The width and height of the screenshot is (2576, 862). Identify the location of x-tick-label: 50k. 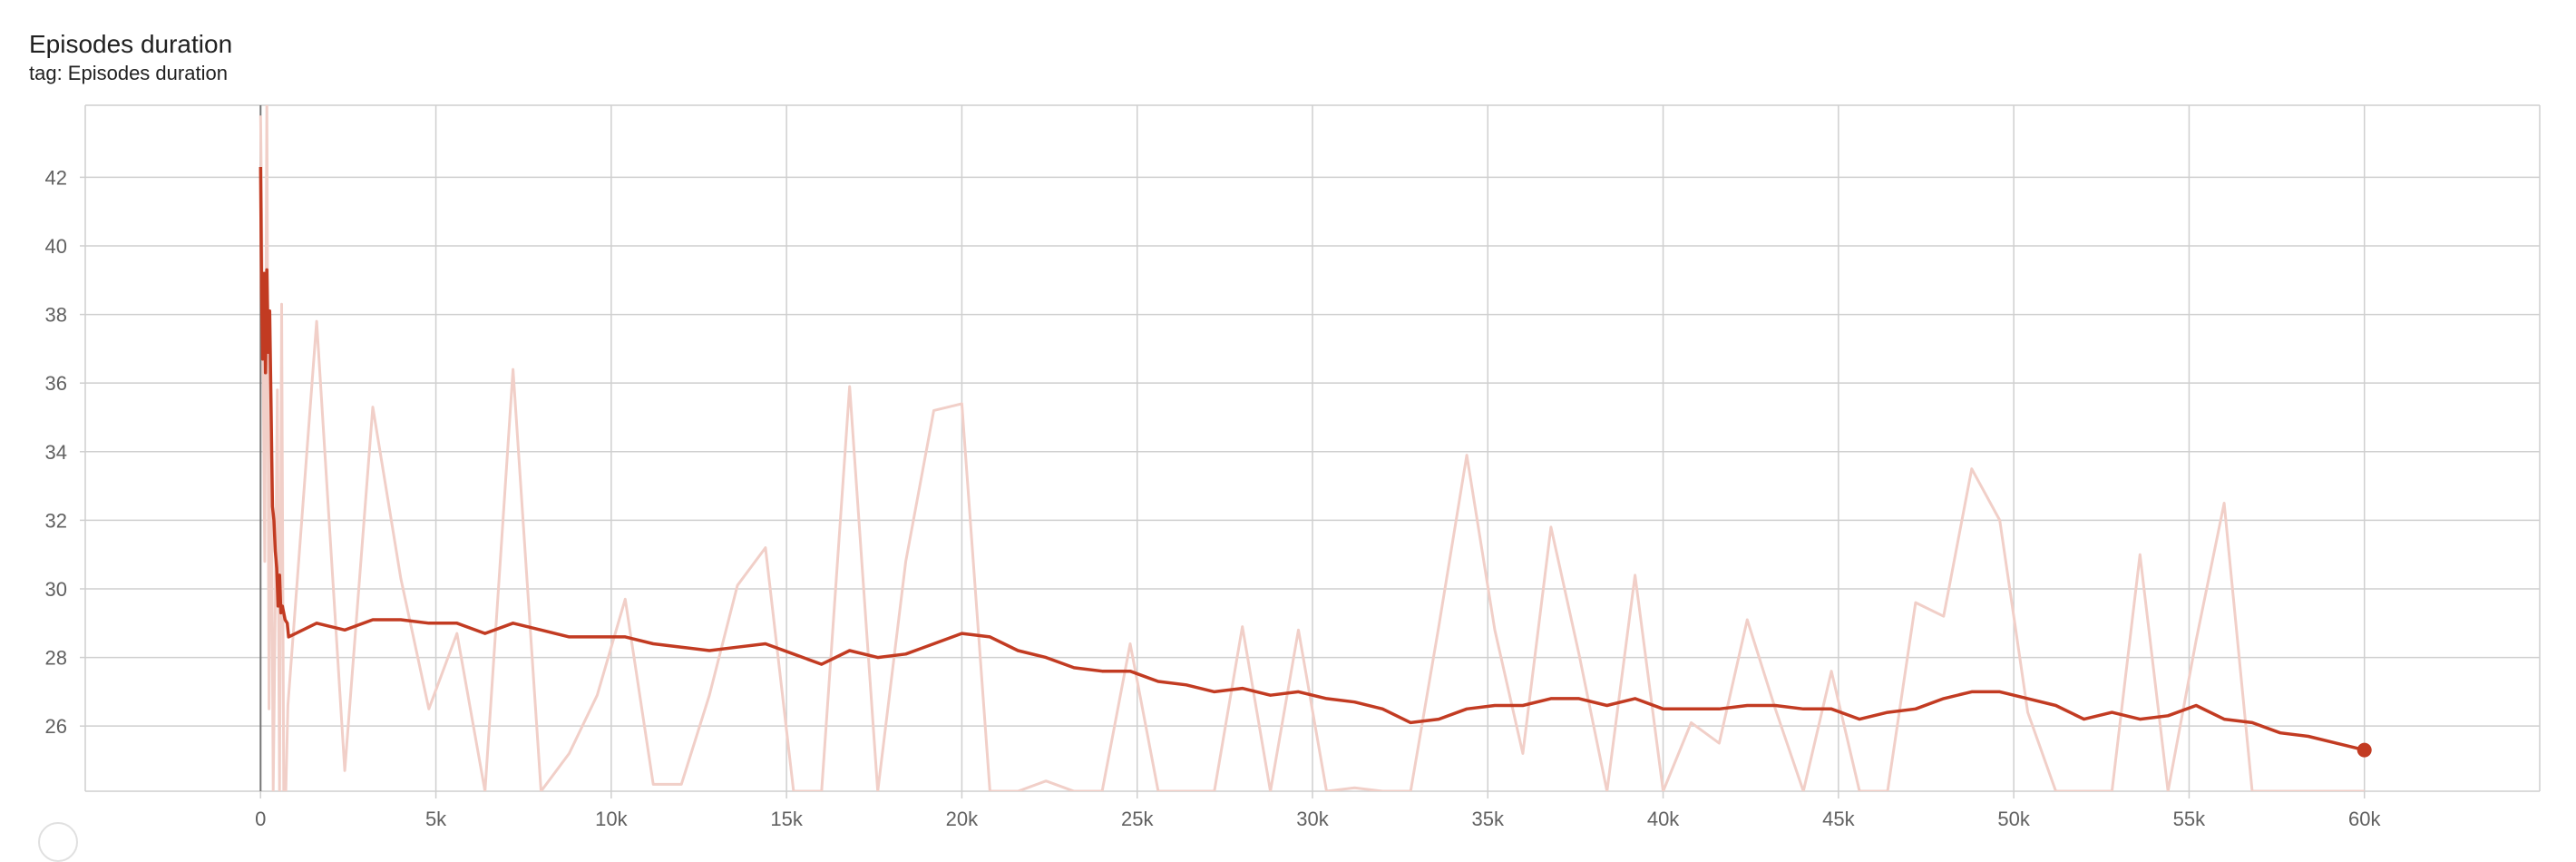
(2013, 819).